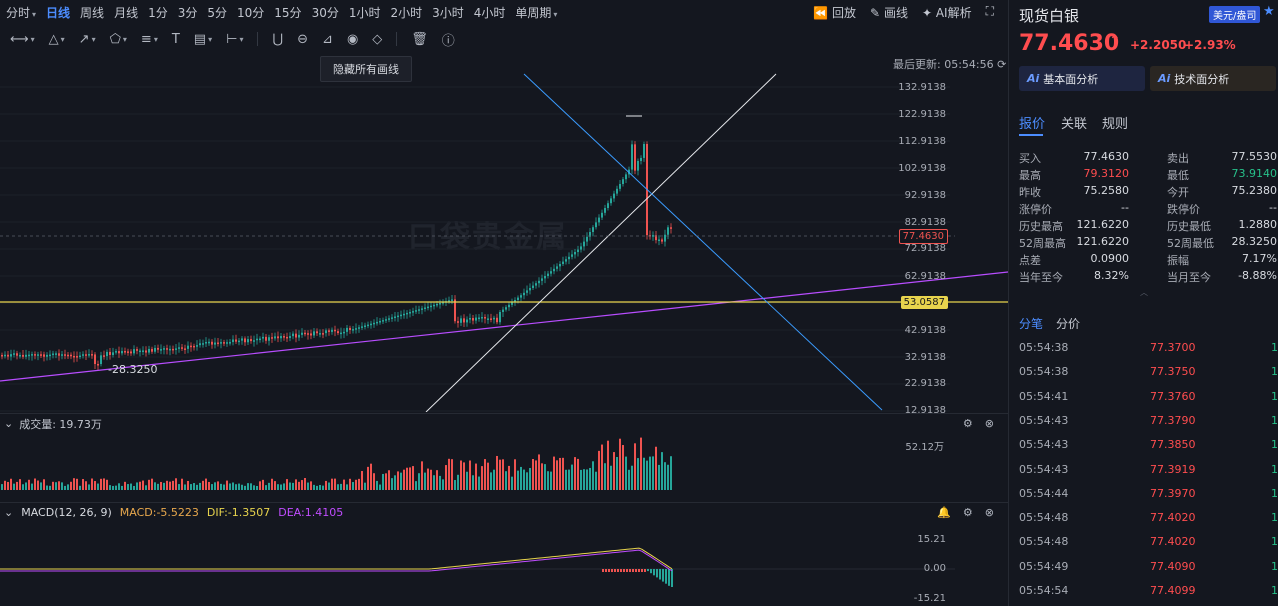 The height and width of the screenshot is (606, 1278). I want to click on fundamental-analysis-button: Ai 基本面分析, so click(1082, 78).